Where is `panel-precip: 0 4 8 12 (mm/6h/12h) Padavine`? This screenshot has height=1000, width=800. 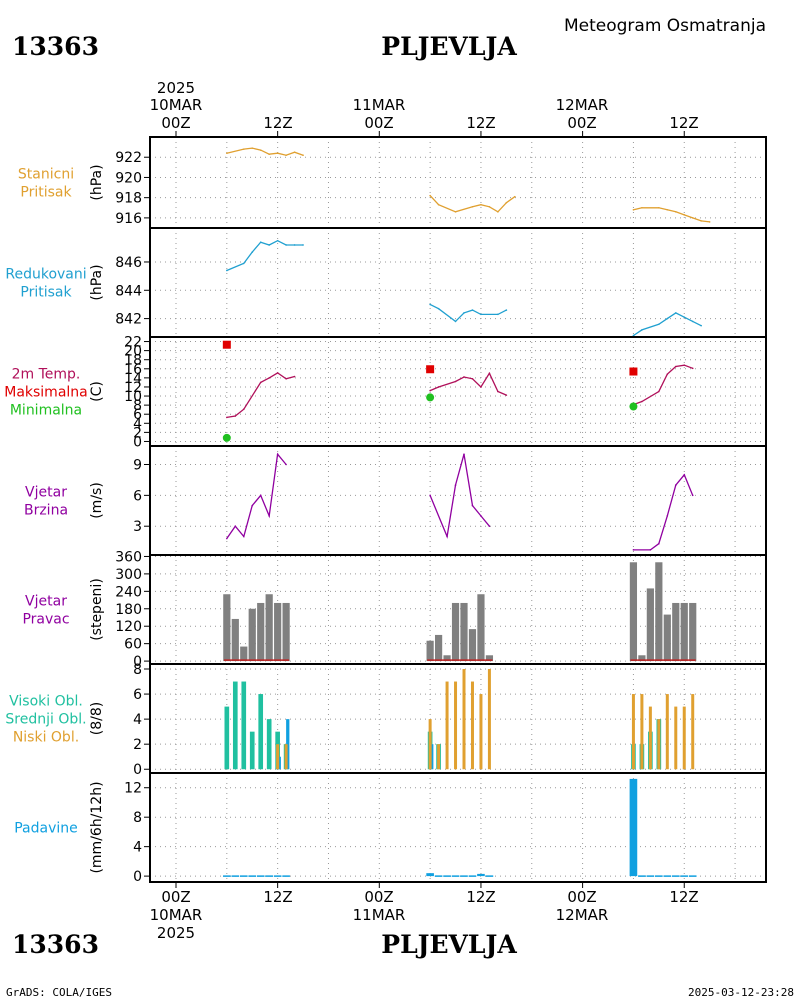 panel-precip: 0 4 8 12 (mm/6h/12h) Padavine is located at coordinates (390, 828).